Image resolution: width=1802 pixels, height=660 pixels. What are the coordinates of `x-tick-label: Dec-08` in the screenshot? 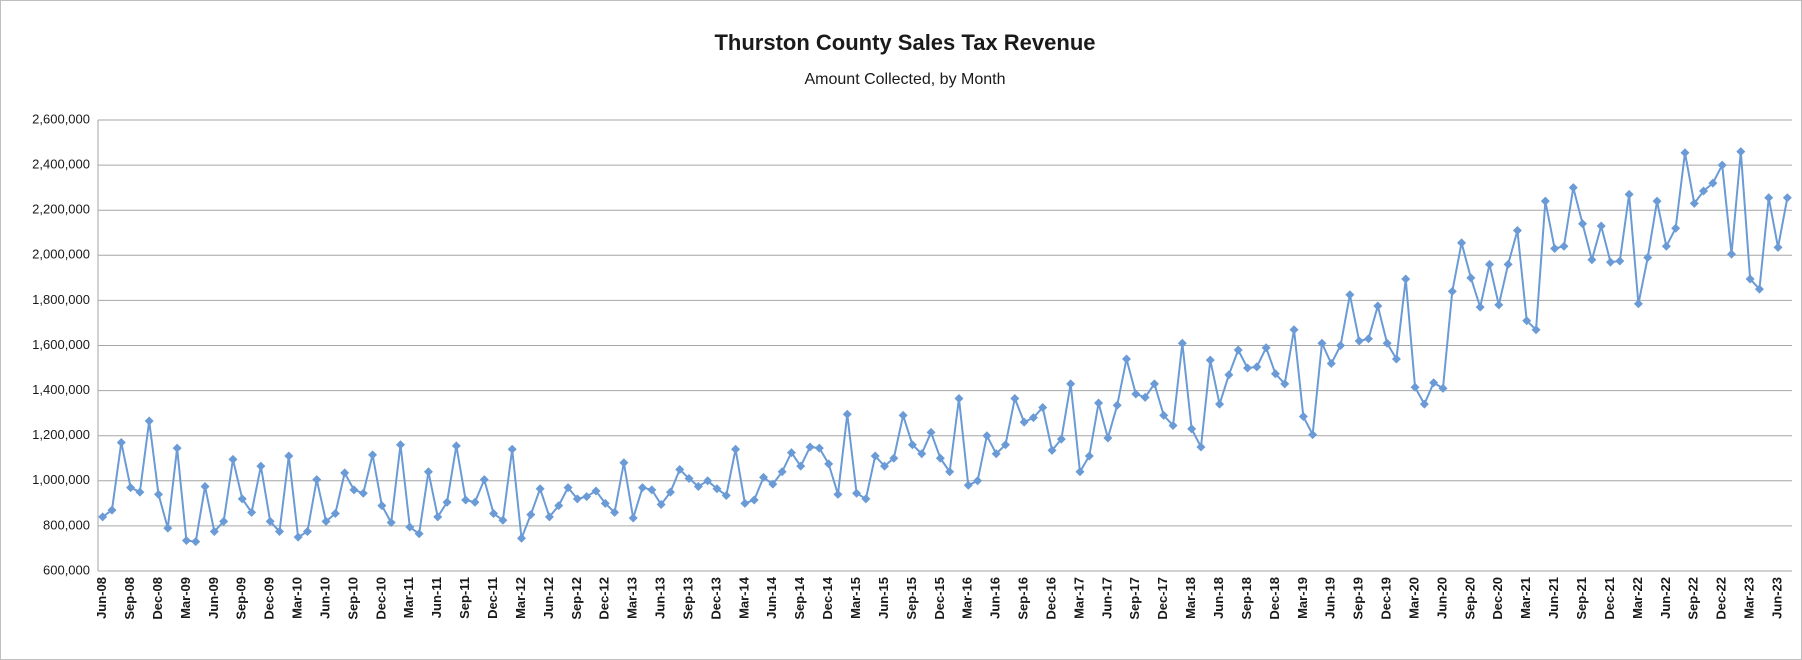 It's located at (157, 598).